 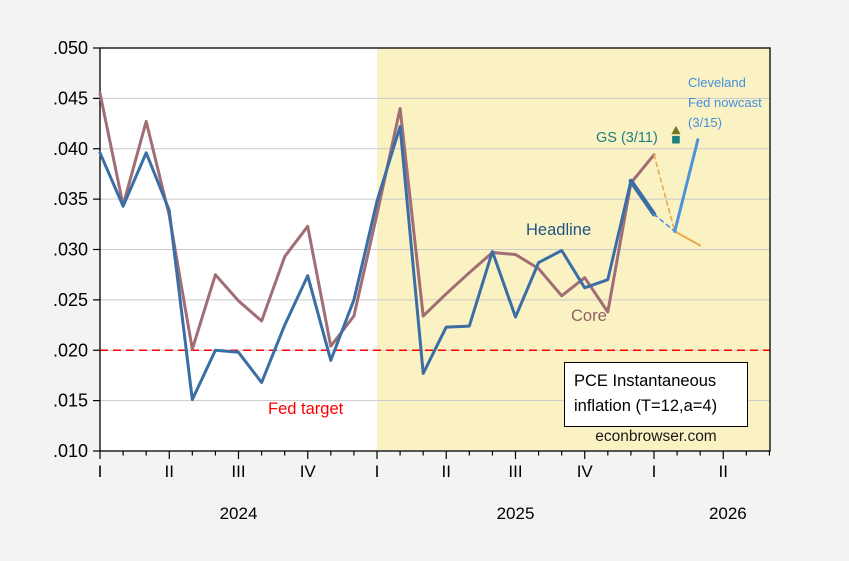 What do you see at coordinates (717, 82) in the screenshot?
I see `cleveland-nowcast-label-line1: Cleveland` at bounding box center [717, 82].